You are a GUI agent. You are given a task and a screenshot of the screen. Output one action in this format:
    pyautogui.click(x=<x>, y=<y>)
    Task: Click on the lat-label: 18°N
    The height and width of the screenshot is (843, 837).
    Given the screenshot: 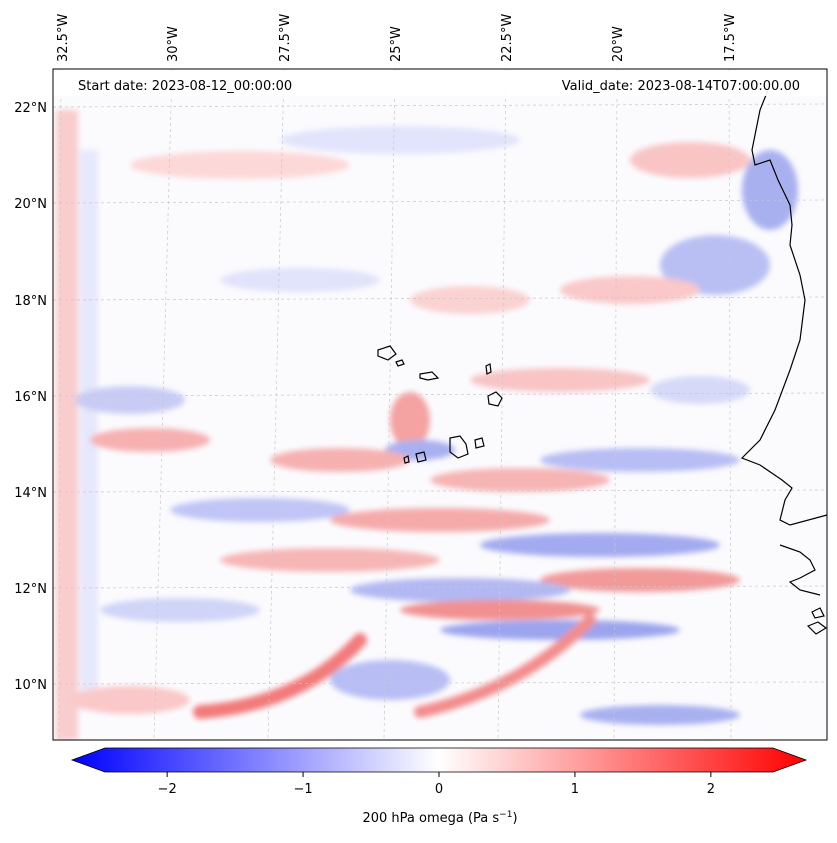 What is the action you would take?
    pyautogui.click(x=30, y=301)
    